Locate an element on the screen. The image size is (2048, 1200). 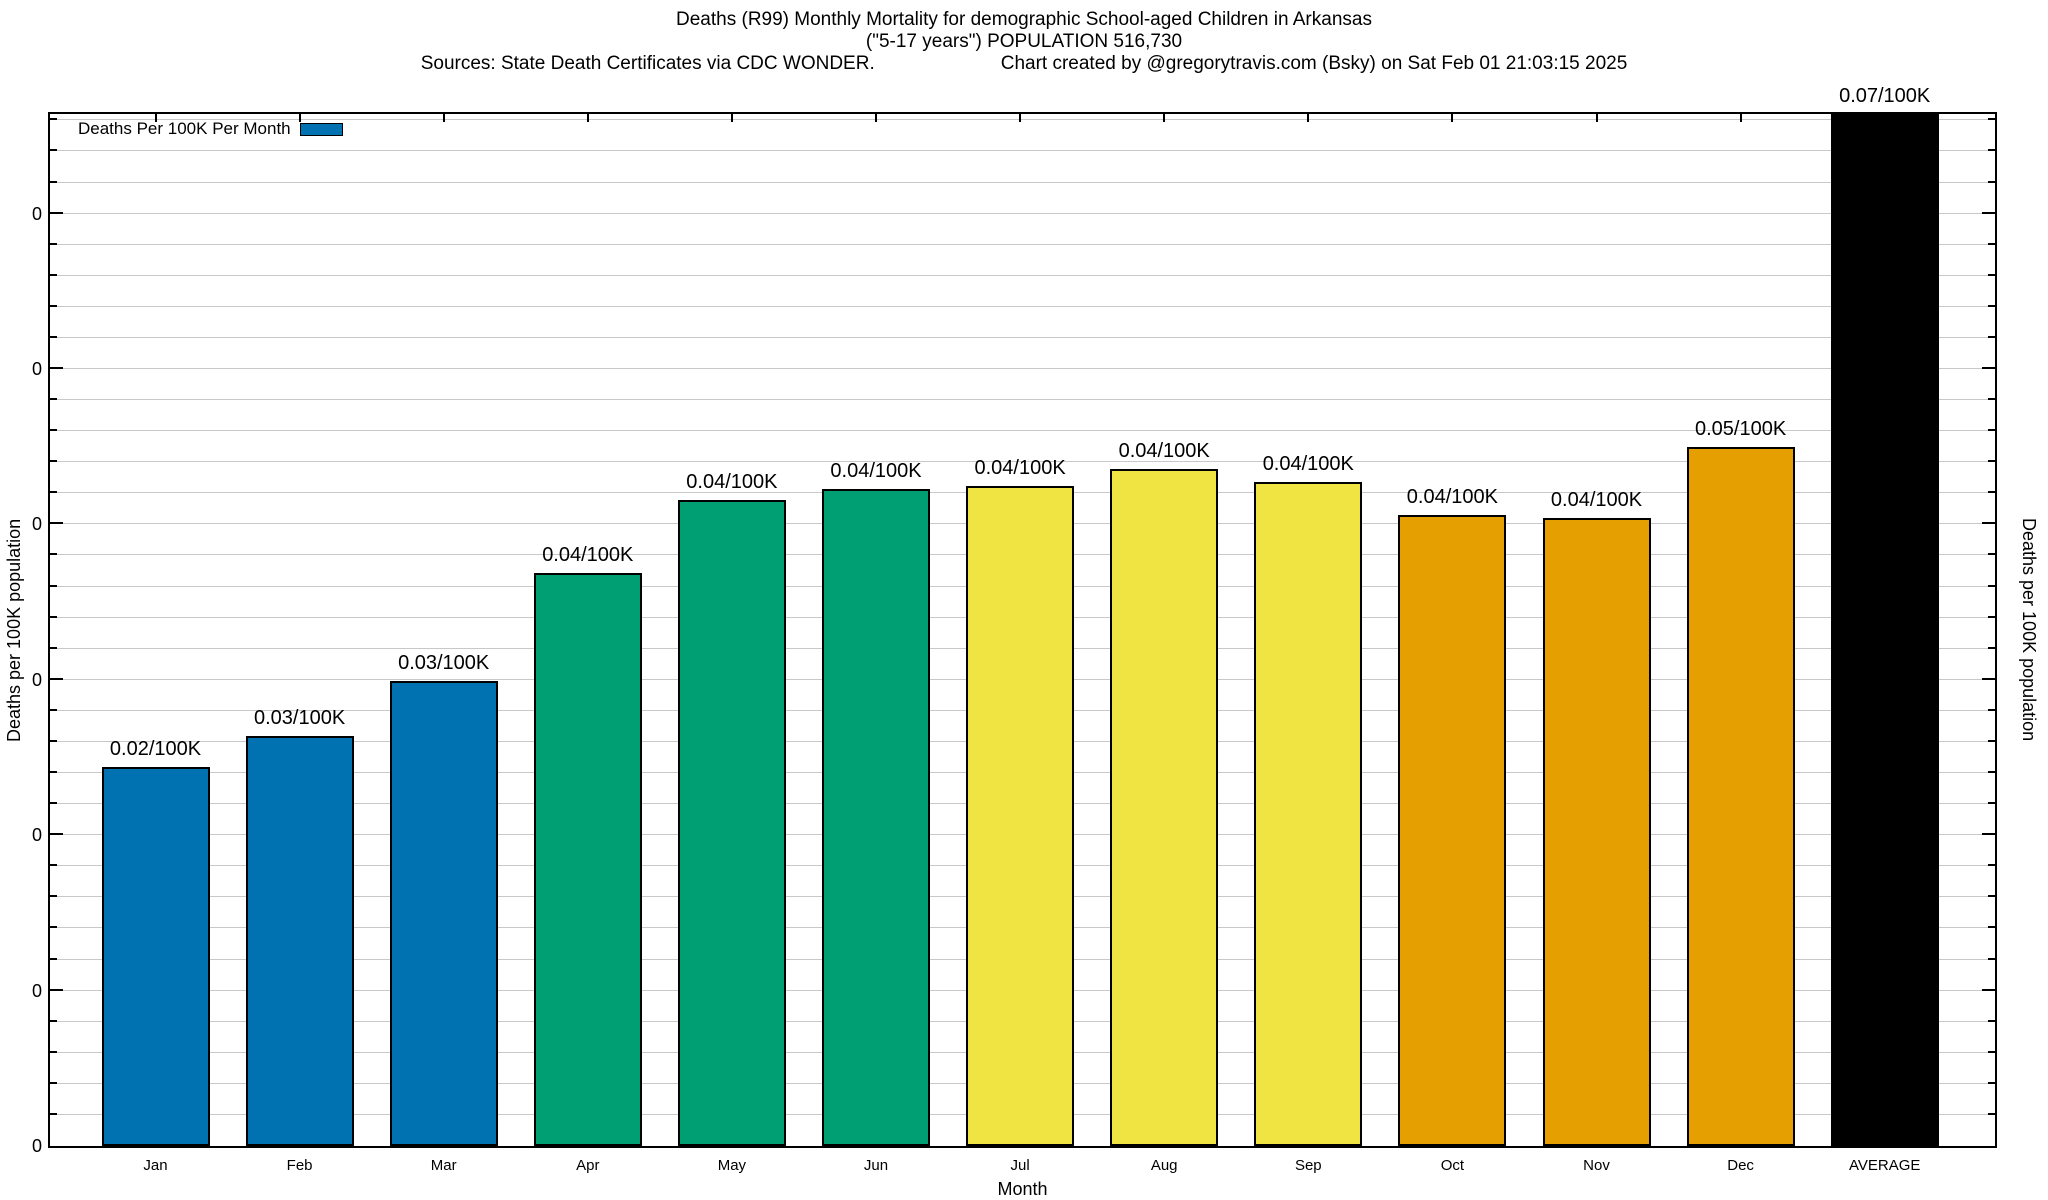
x-tick-label-aug: Aug is located at coordinates (1164, 1165).